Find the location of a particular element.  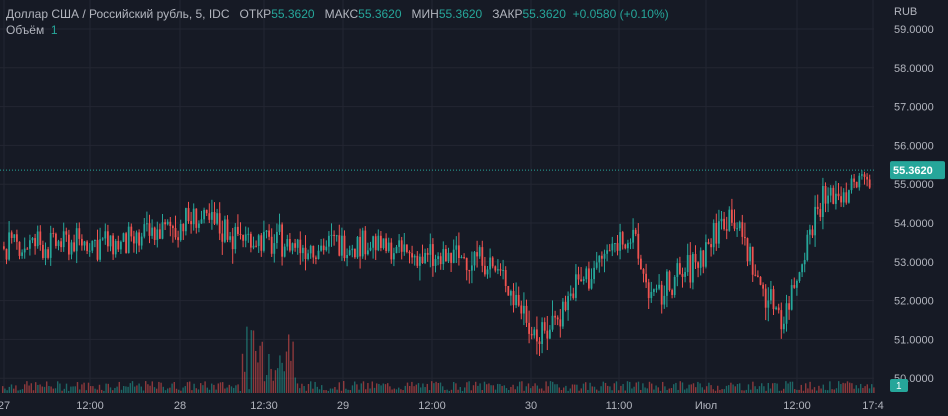

last-price-label: 55.3620 is located at coordinates (913, 171).